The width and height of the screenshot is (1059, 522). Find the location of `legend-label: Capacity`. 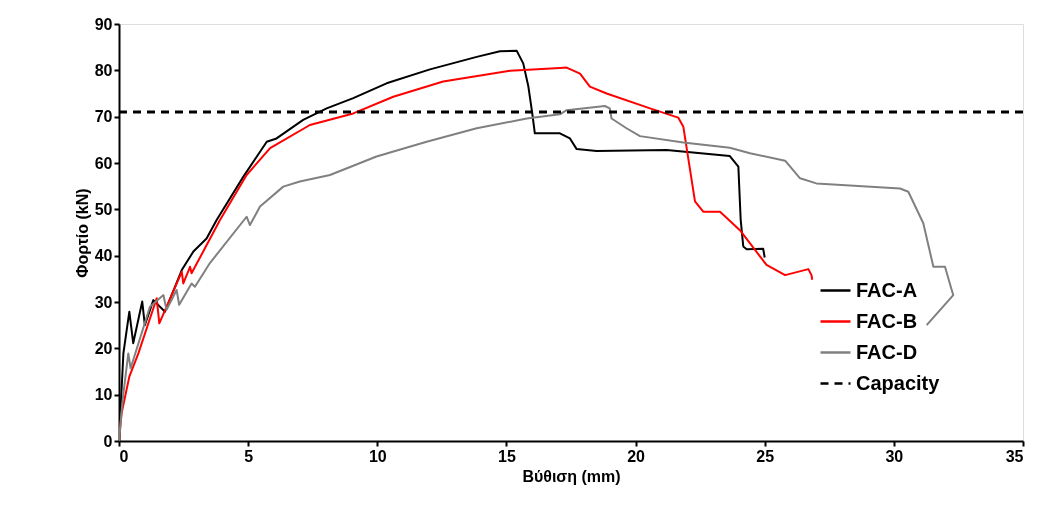

legend-label: Capacity is located at coordinates (898, 382).